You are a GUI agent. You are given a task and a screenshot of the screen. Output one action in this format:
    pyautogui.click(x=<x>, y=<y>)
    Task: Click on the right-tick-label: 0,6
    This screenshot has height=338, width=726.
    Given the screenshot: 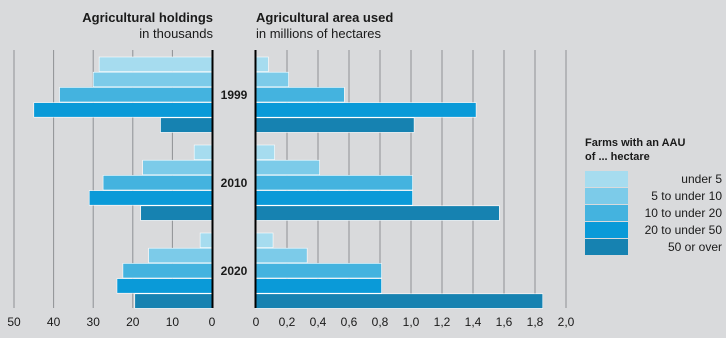 What is the action you would take?
    pyautogui.click(x=349, y=322)
    